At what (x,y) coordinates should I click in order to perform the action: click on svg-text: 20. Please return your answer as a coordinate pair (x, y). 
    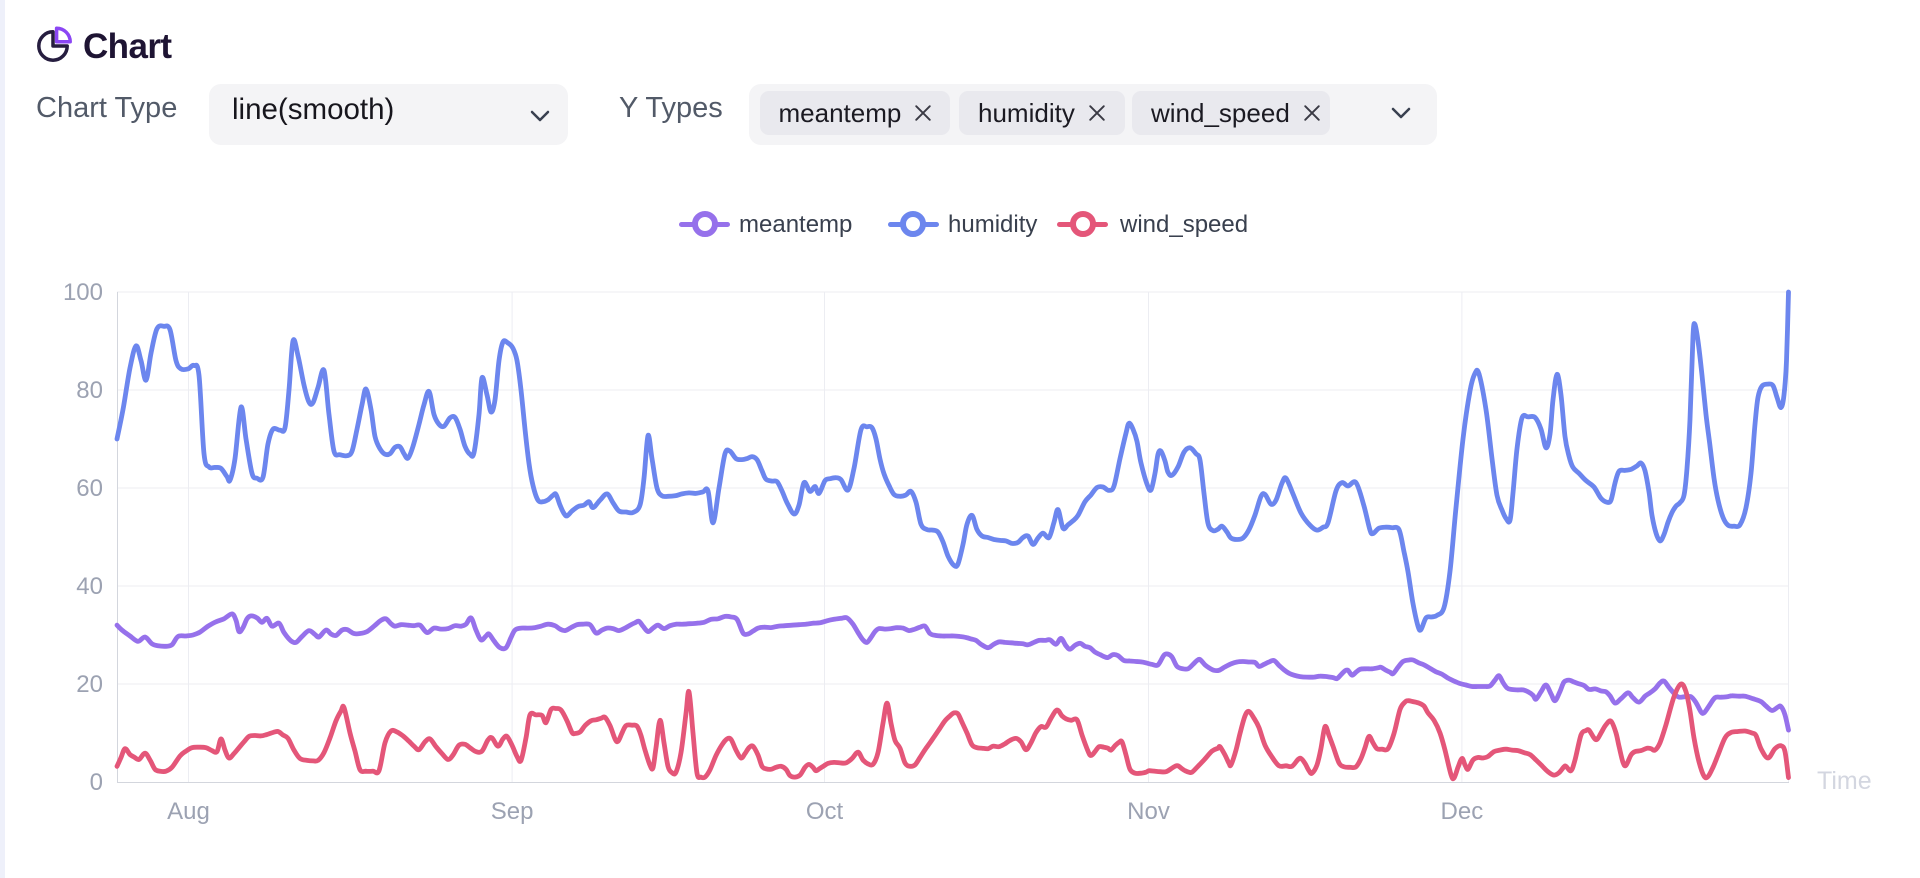
    Looking at the image, I should click on (89, 684).